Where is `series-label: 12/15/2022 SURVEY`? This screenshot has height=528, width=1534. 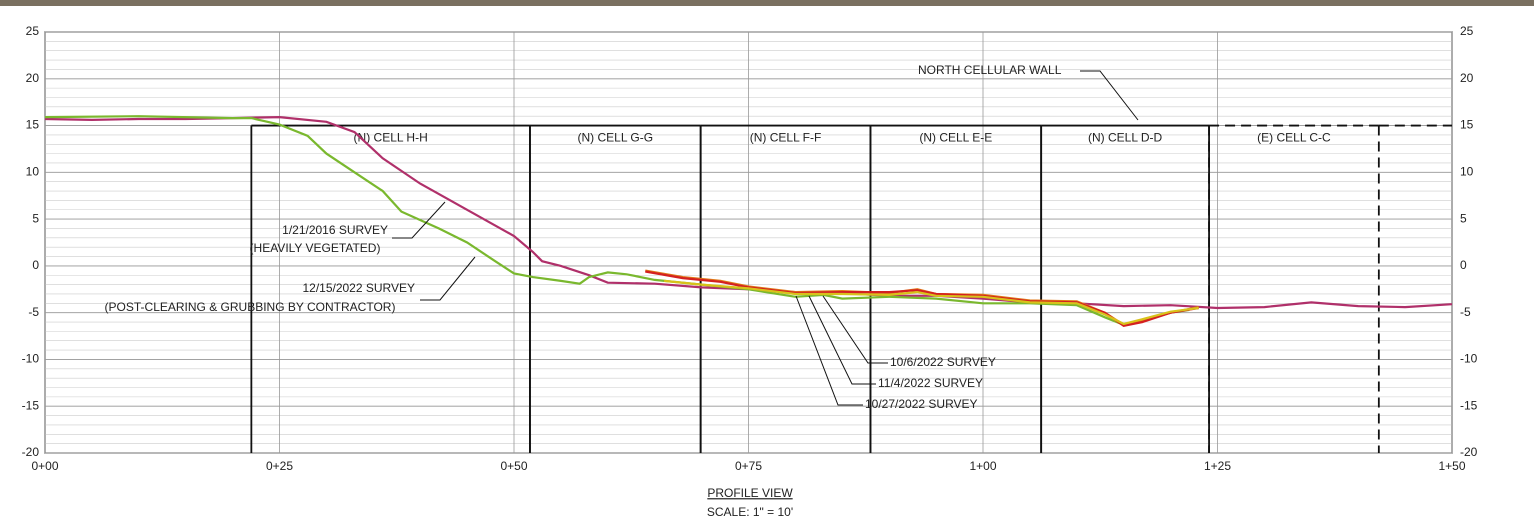 series-label: 12/15/2022 SURVEY is located at coordinates (358, 288).